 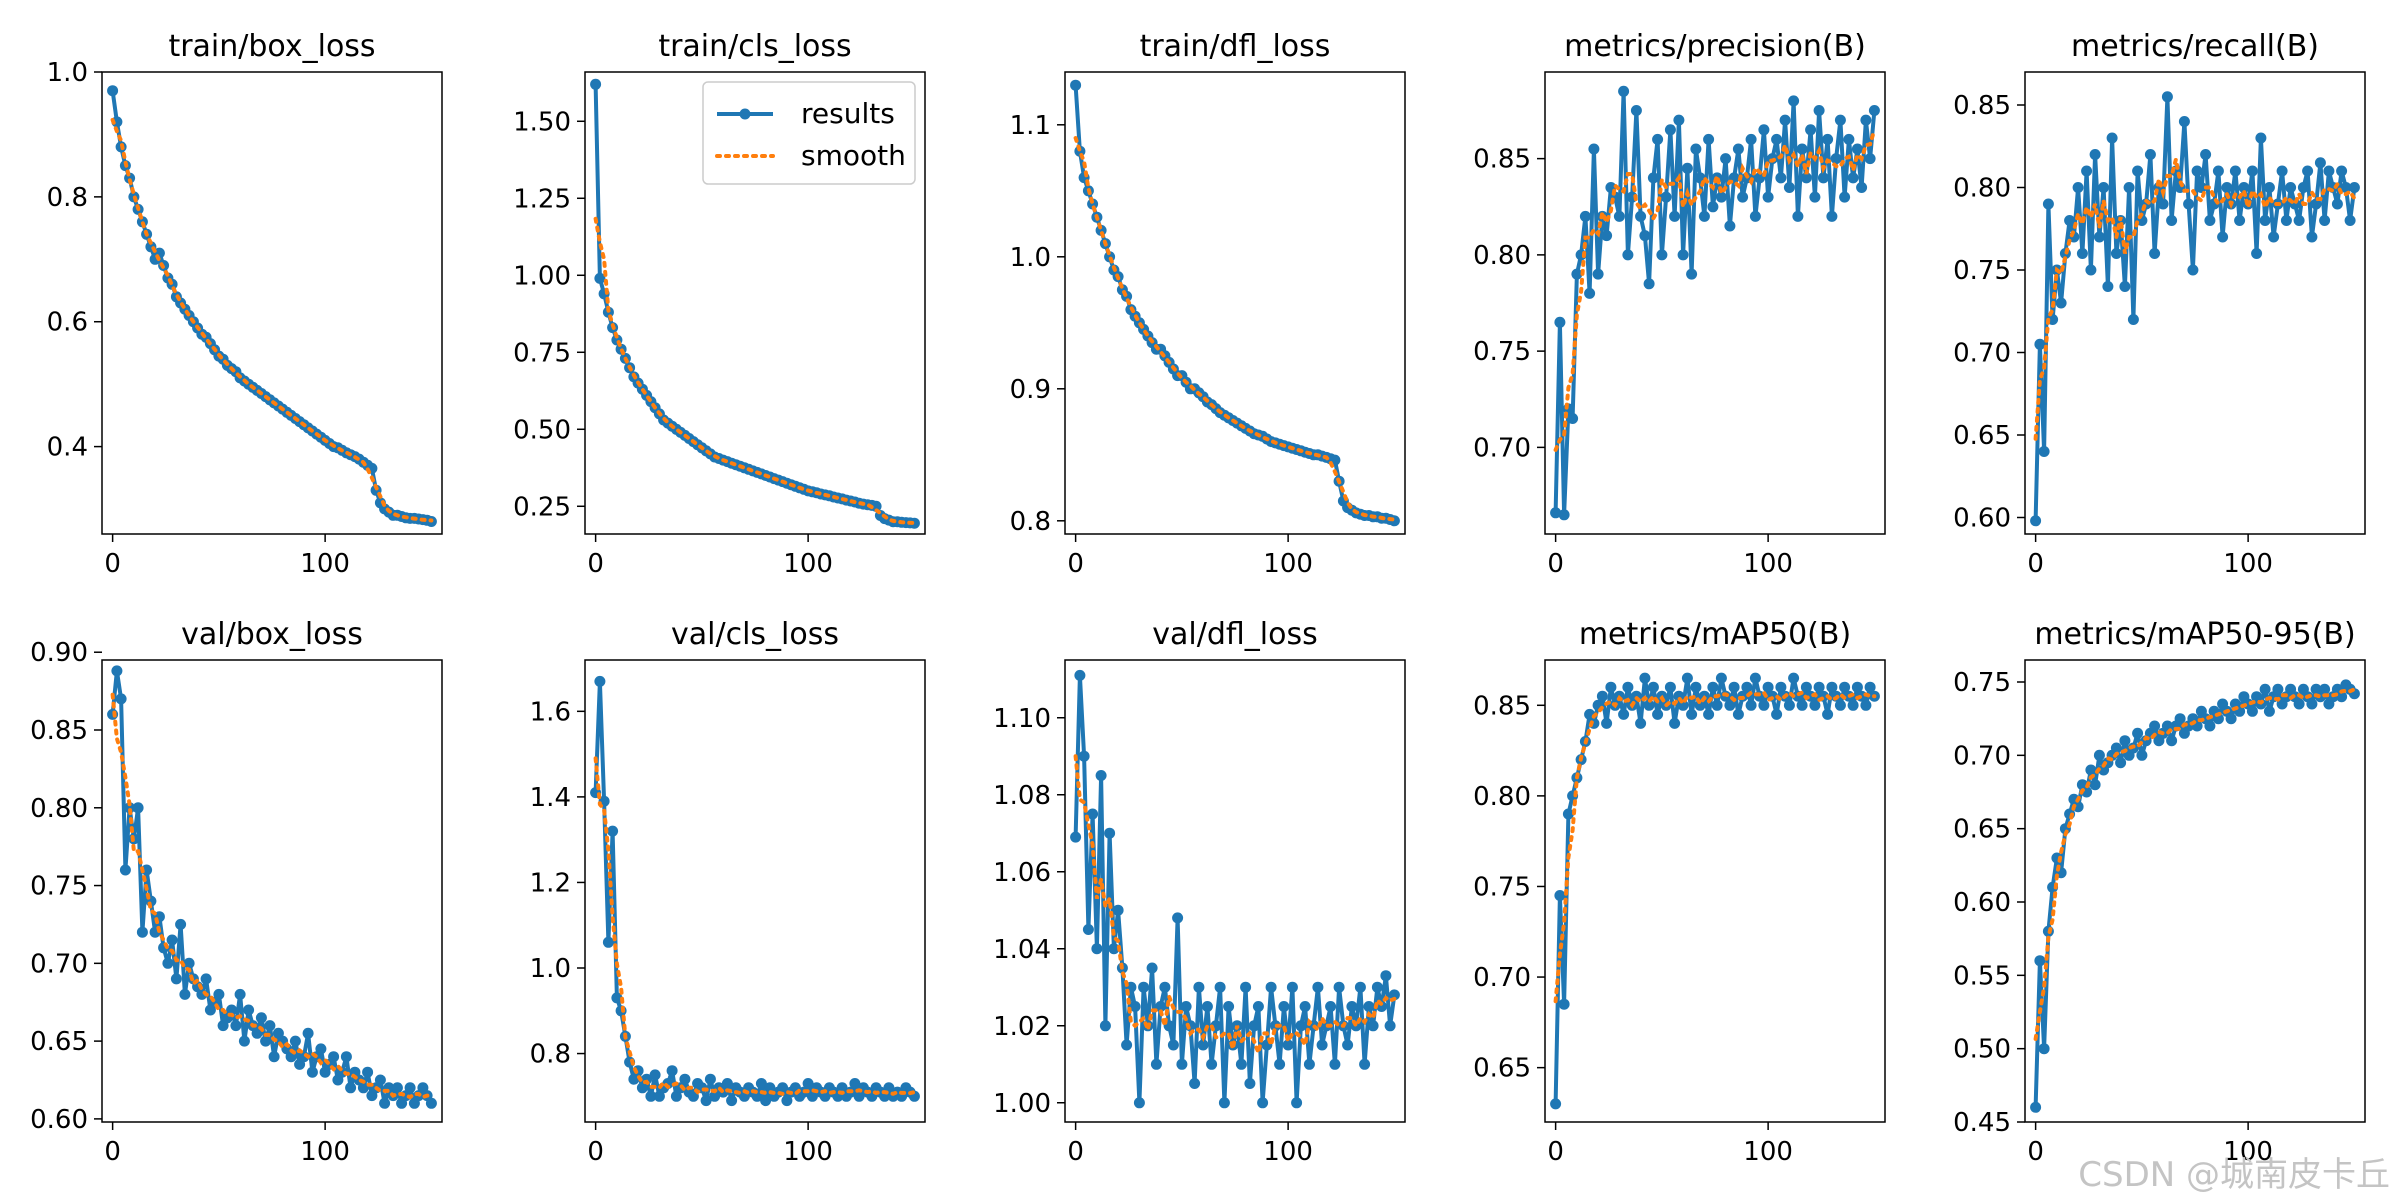 What do you see at coordinates (542, 507) in the screenshot?
I see `y-tick-label: 0.25` at bounding box center [542, 507].